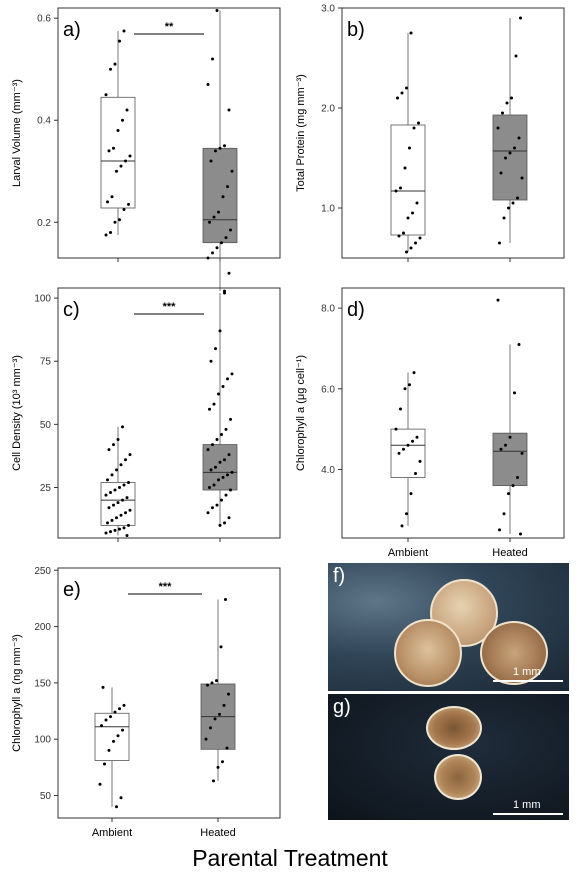 The height and width of the screenshot is (891, 580). What do you see at coordinates (42, 627) in the screenshot?
I see `y-tick-label: 200` at bounding box center [42, 627].